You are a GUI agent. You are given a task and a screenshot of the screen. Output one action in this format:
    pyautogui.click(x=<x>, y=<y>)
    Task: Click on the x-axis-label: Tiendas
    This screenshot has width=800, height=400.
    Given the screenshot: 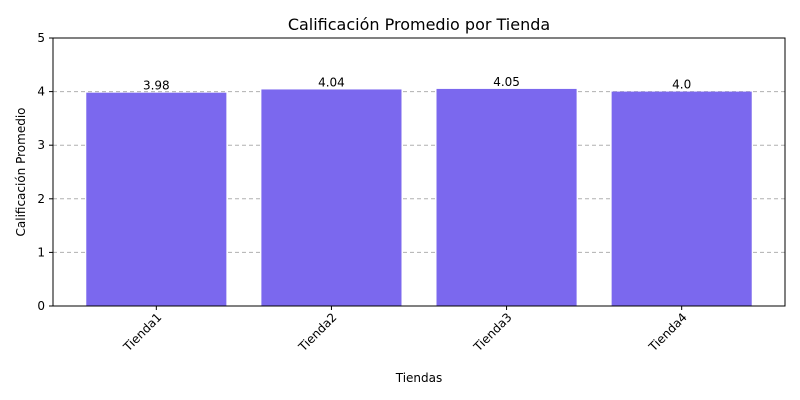 What is the action you would take?
    pyautogui.click(x=419, y=378)
    